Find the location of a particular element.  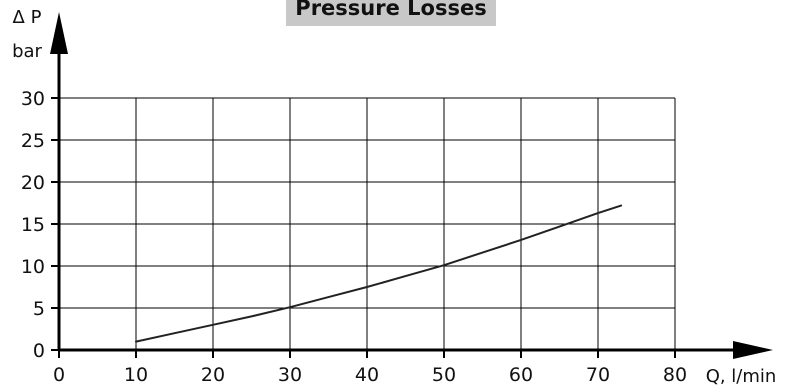

x-tick-label: 50 is located at coordinates (444, 374).